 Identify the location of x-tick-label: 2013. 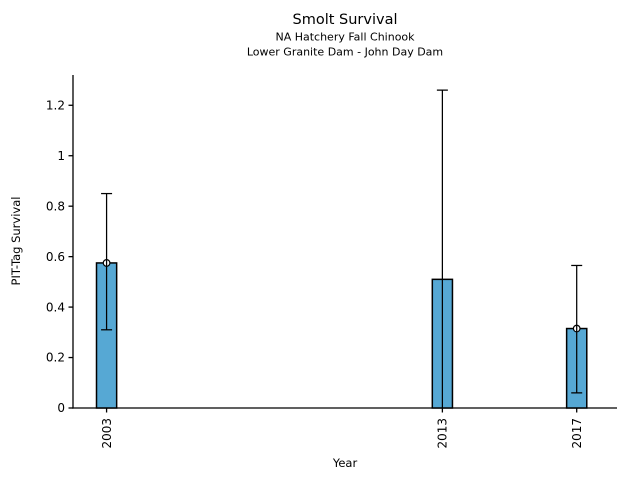
(443, 433).